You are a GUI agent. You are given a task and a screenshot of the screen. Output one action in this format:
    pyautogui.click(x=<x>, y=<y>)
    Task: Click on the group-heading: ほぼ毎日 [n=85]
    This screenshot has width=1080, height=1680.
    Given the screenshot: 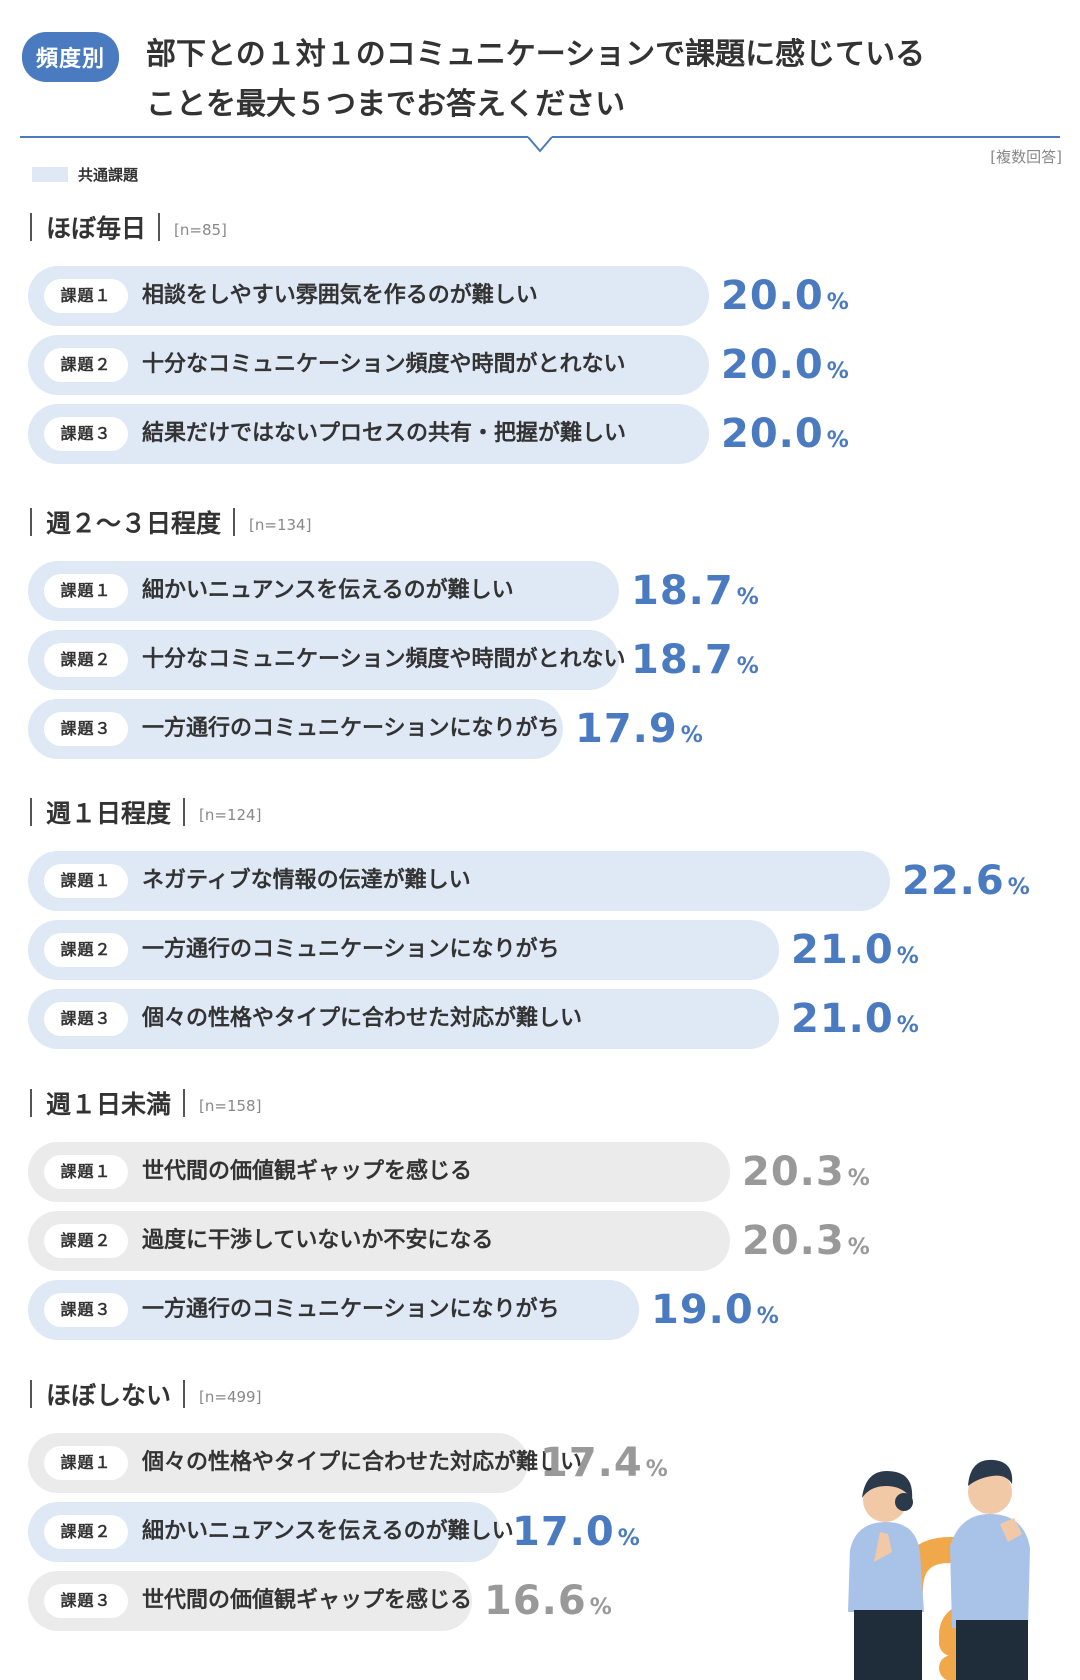 What is the action you would take?
    pyautogui.click(x=128, y=227)
    